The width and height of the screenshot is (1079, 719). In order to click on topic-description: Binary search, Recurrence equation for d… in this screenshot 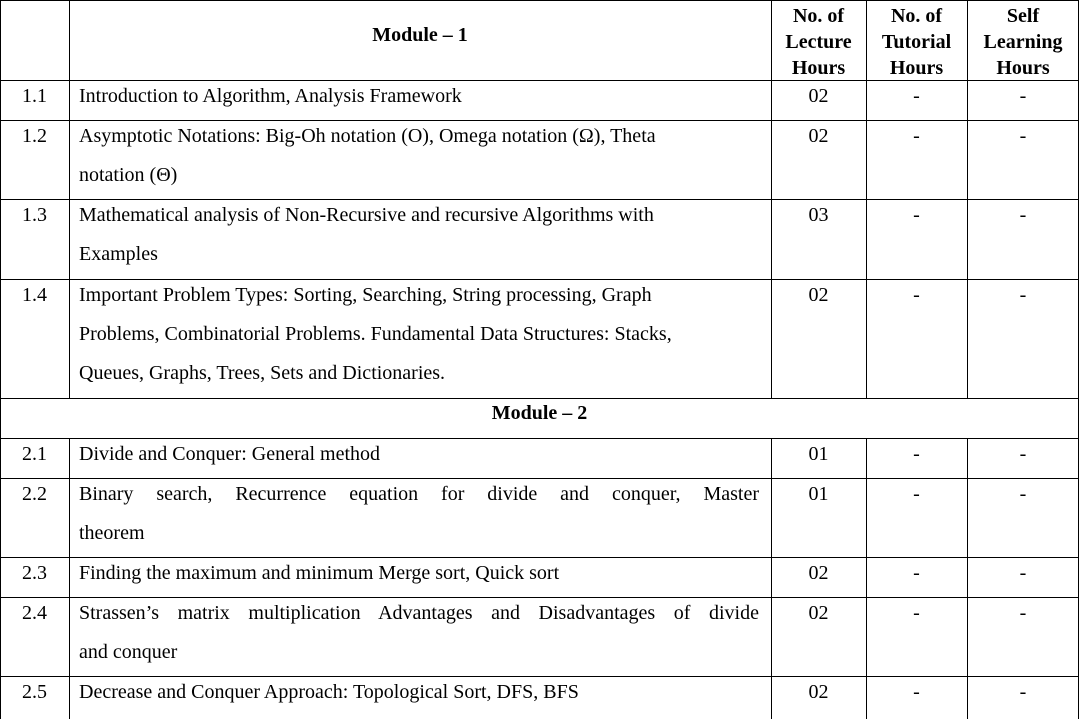, I will do `click(419, 513)`.